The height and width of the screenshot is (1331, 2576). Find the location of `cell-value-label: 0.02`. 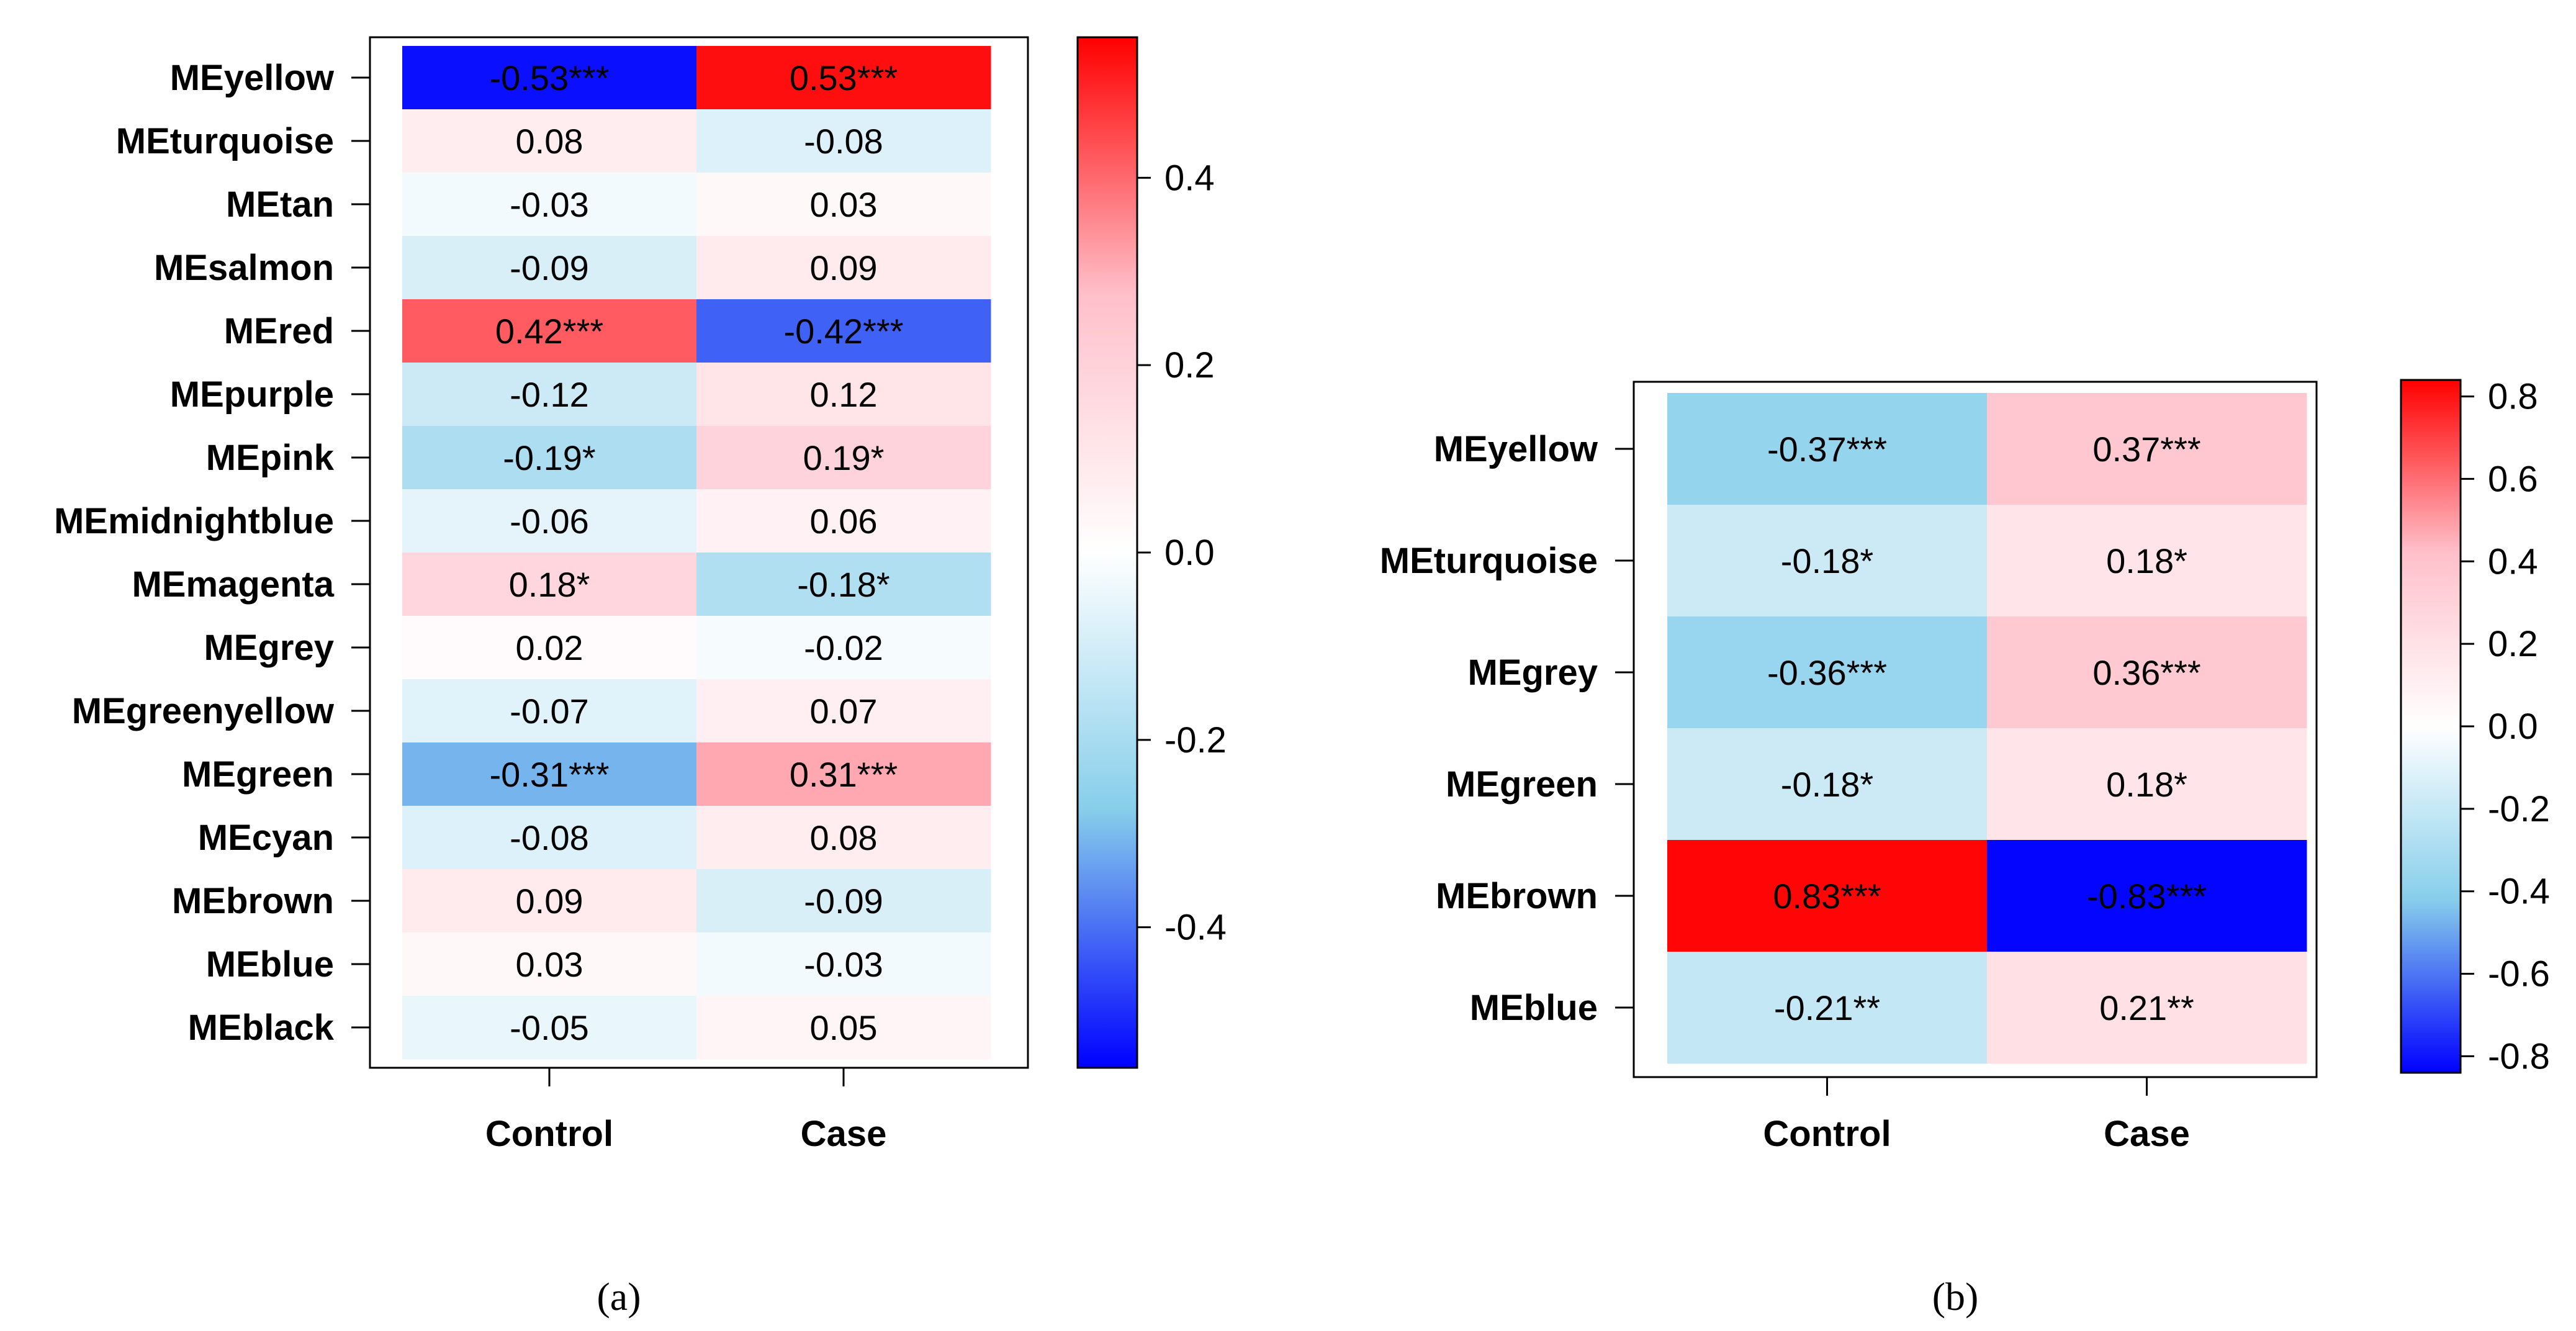

cell-value-label: 0.02 is located at coordinates (549, 647).